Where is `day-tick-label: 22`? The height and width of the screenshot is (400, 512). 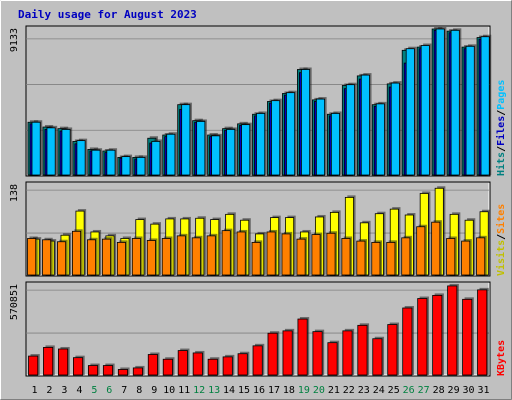 day-tick-label: 22 is located at coordinates (349, 390).